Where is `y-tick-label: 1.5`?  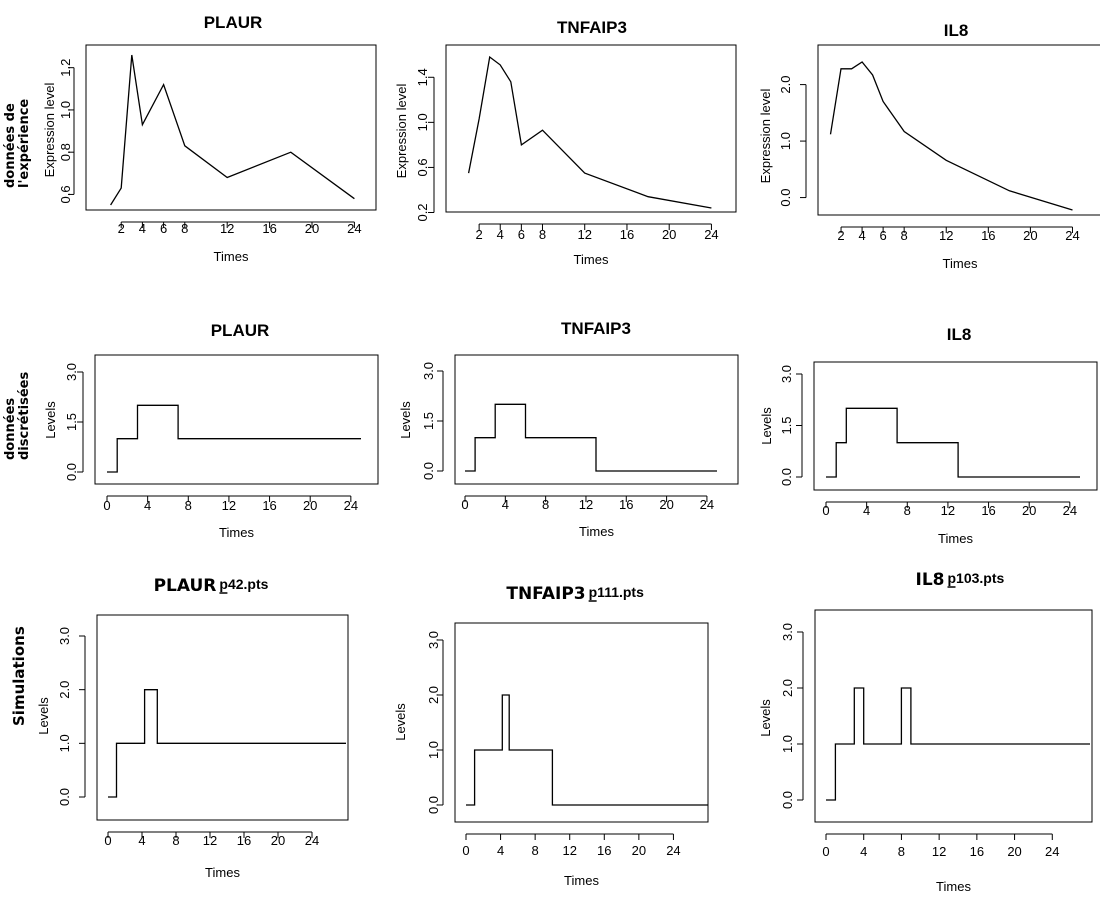
y-tick-label: 1.5 is located at coordinates (428, 421).